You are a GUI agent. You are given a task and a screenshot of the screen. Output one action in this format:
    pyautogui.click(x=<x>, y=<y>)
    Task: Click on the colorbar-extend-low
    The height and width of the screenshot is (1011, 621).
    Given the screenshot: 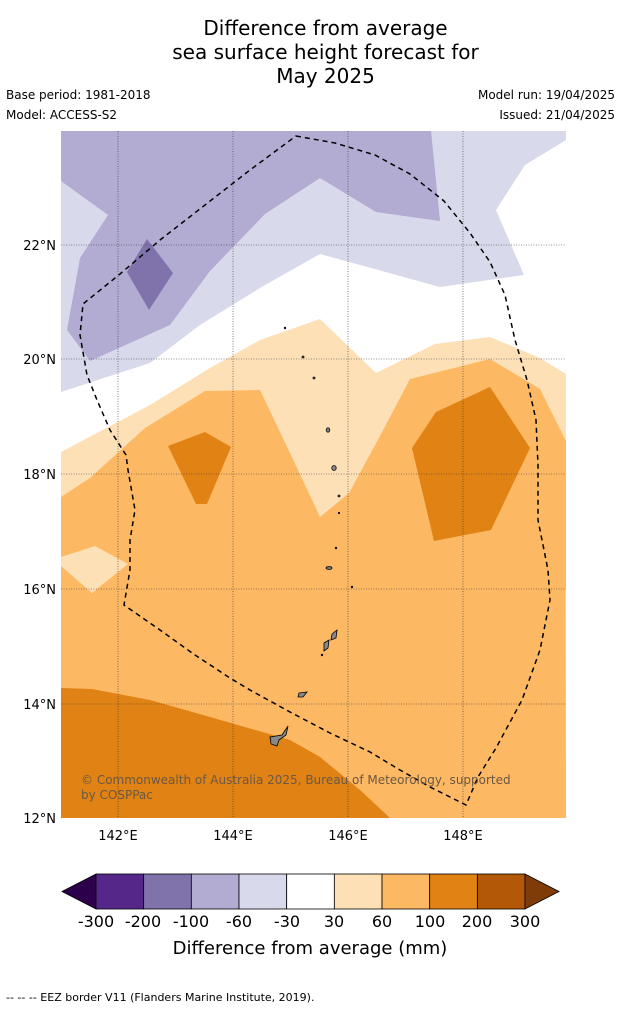 What is the action you would take?
    pyautogui.click(x=79, y=891)
    